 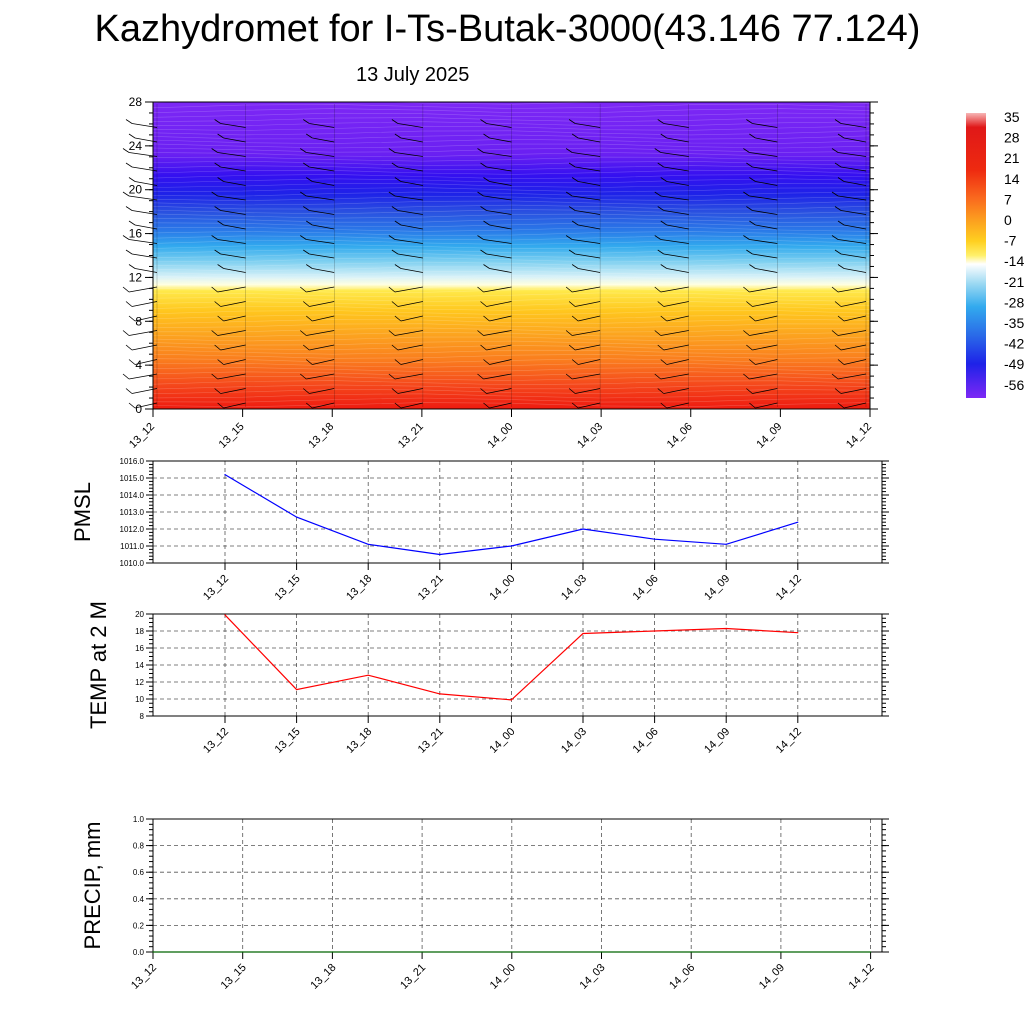 What do you see at coordinates (1012, 117) in the screenshot?
I see `colorbar-label: 35` at bounding box center [1012, 117].